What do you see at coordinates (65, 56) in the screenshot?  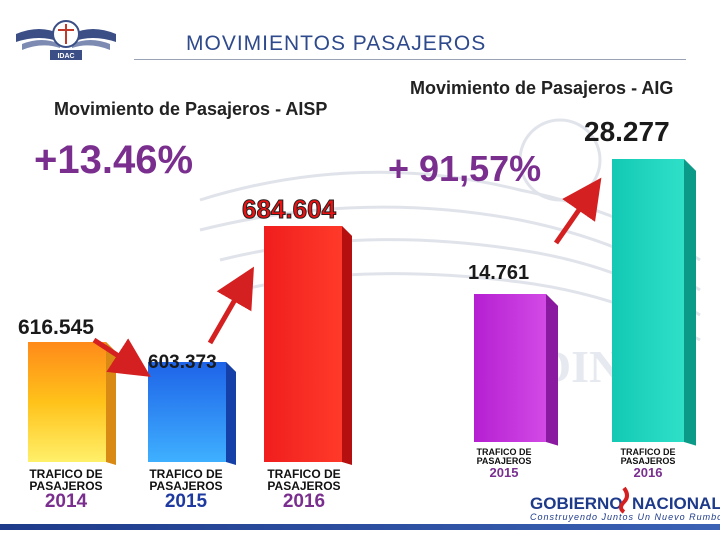 I see `logo-text: IDAC` at bounding box center [65, 56].